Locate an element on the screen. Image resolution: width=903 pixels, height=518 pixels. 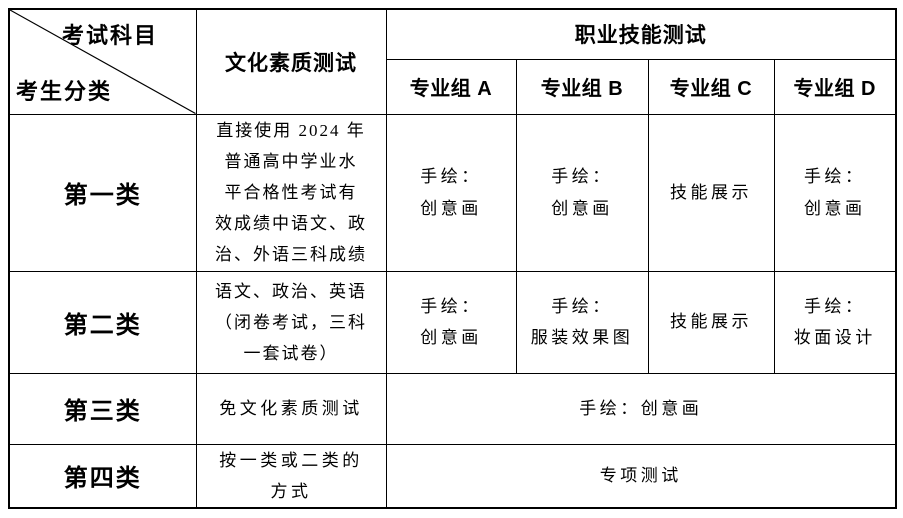
category-1-group-d-cell: 手绘： 创意画 is located at coordinates (835, 192).